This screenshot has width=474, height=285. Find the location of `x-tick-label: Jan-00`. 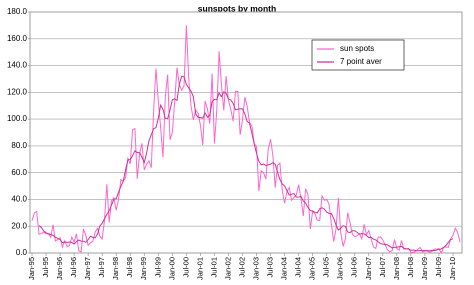

x-tick-label: Jan-00 is located at coordinates (171, 268).